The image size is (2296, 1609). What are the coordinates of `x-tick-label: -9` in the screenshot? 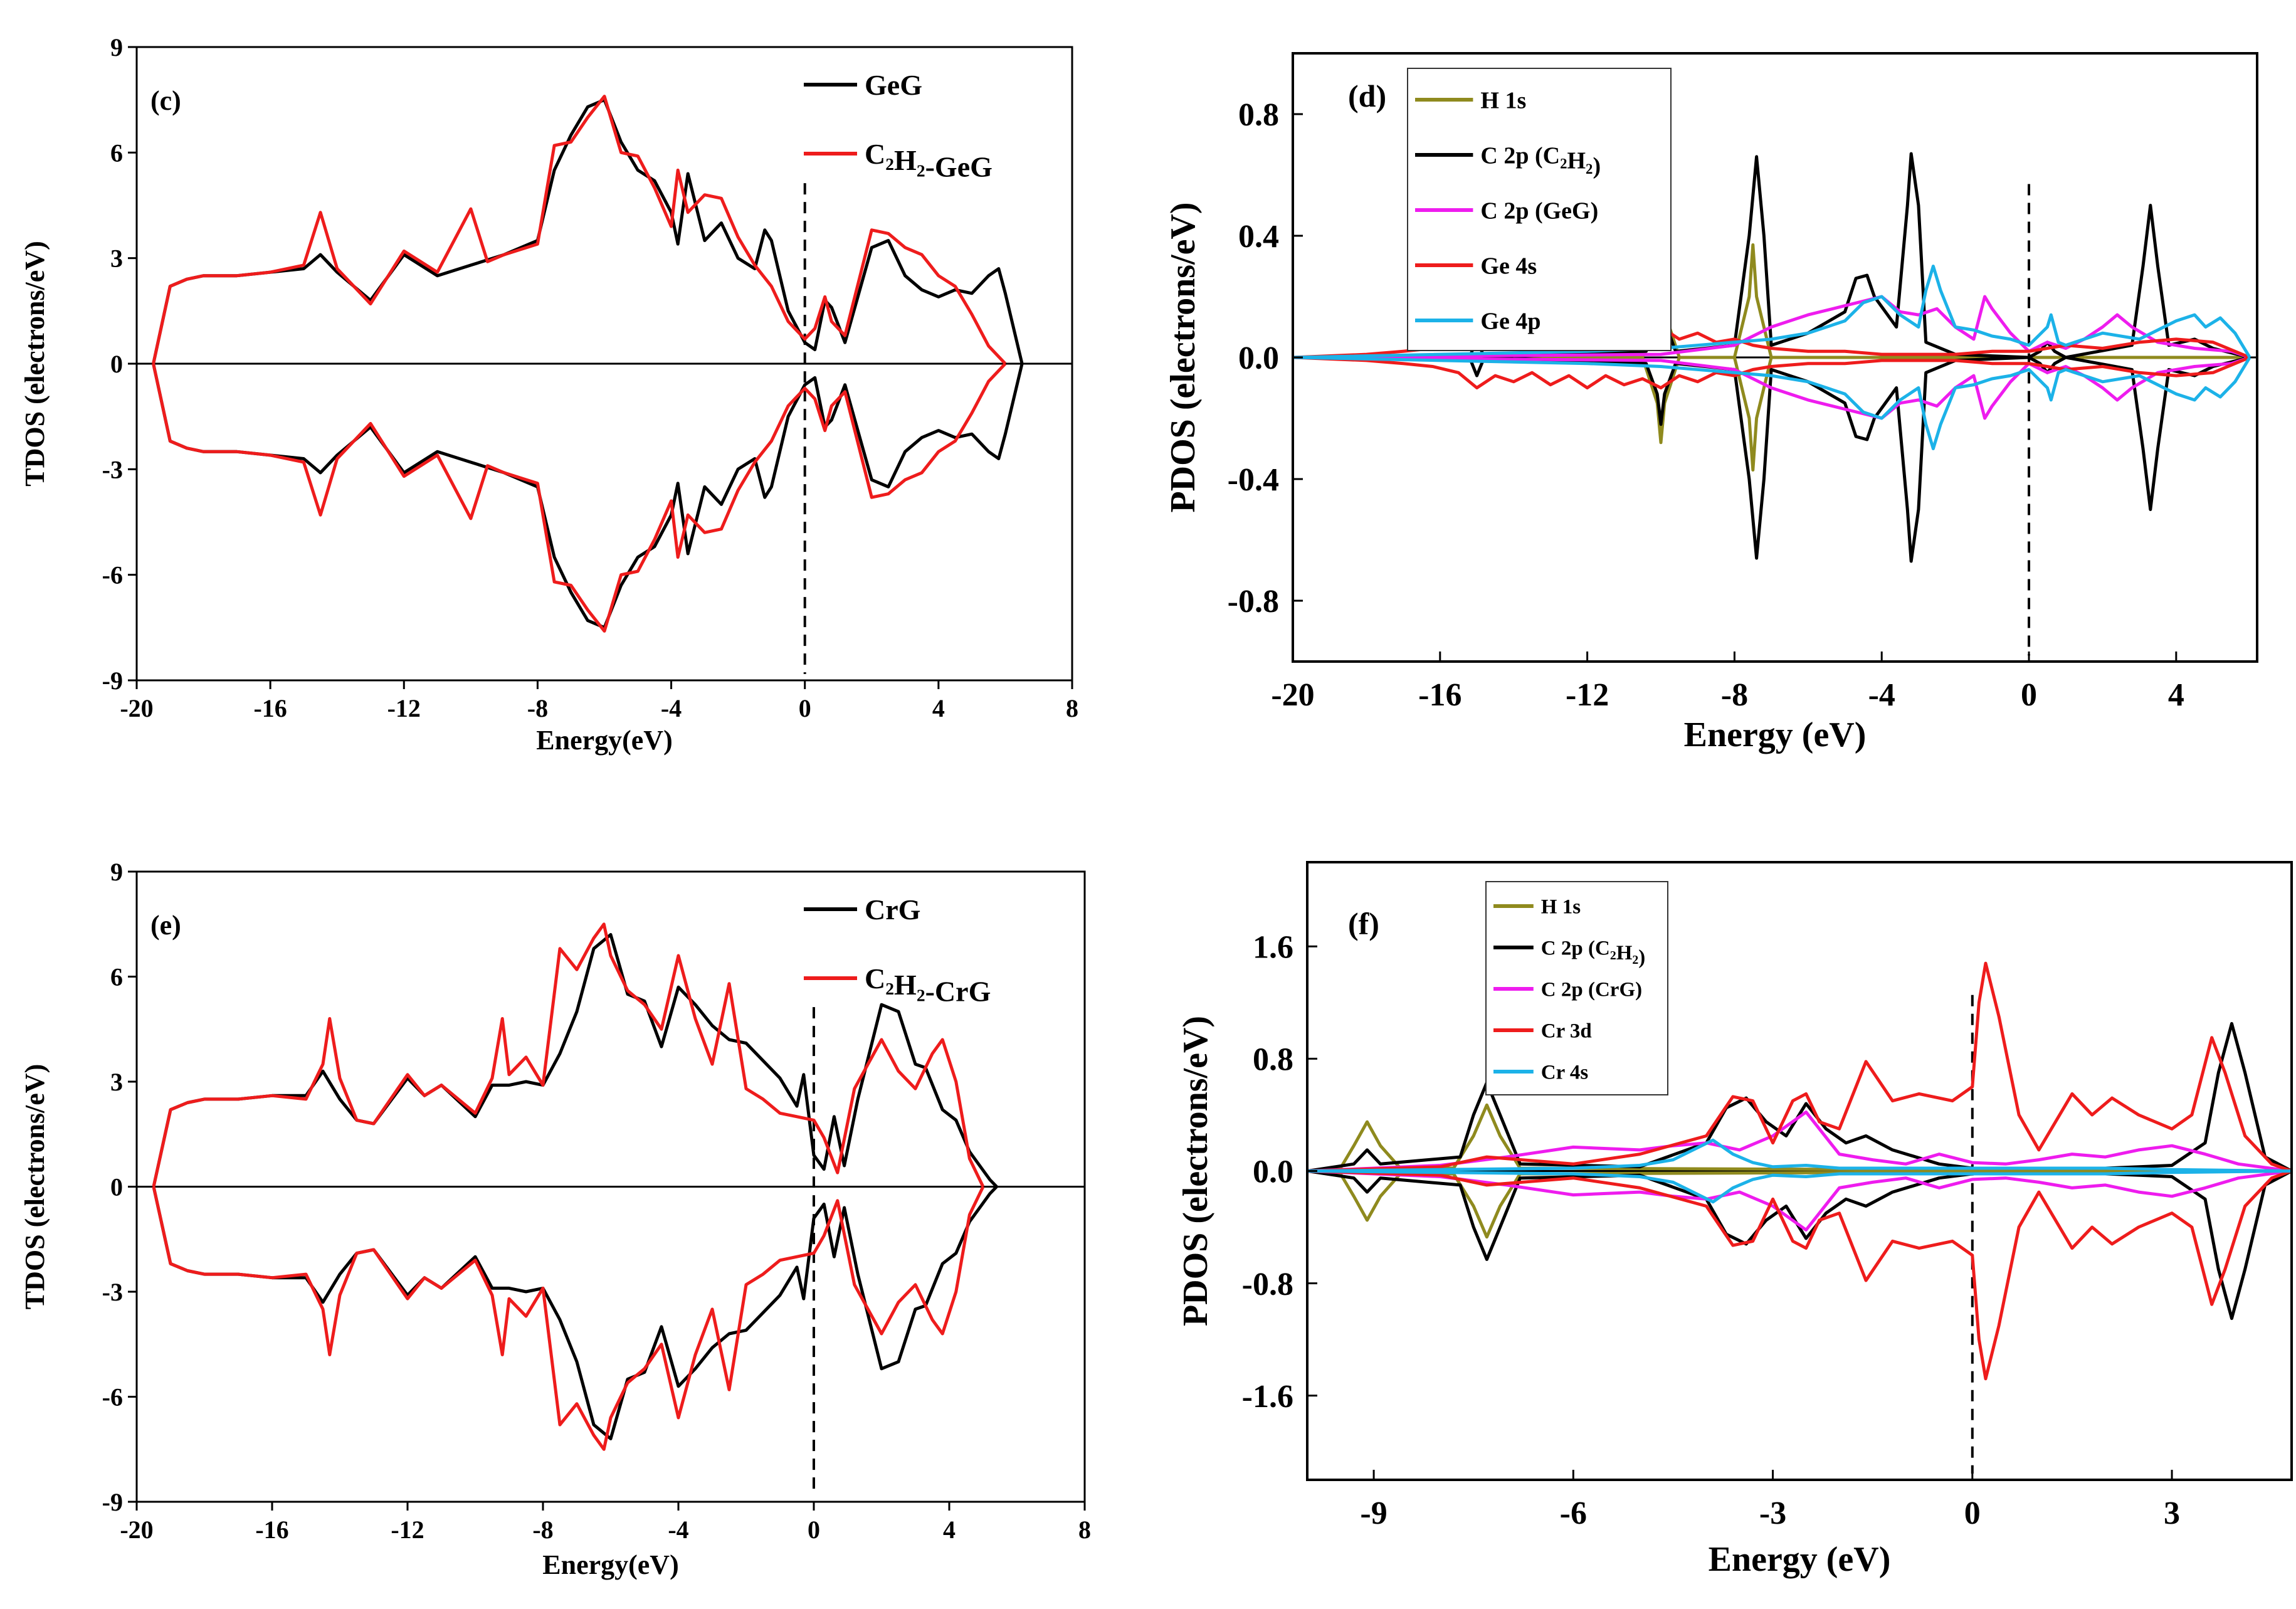 It's located at (1373, 1513).